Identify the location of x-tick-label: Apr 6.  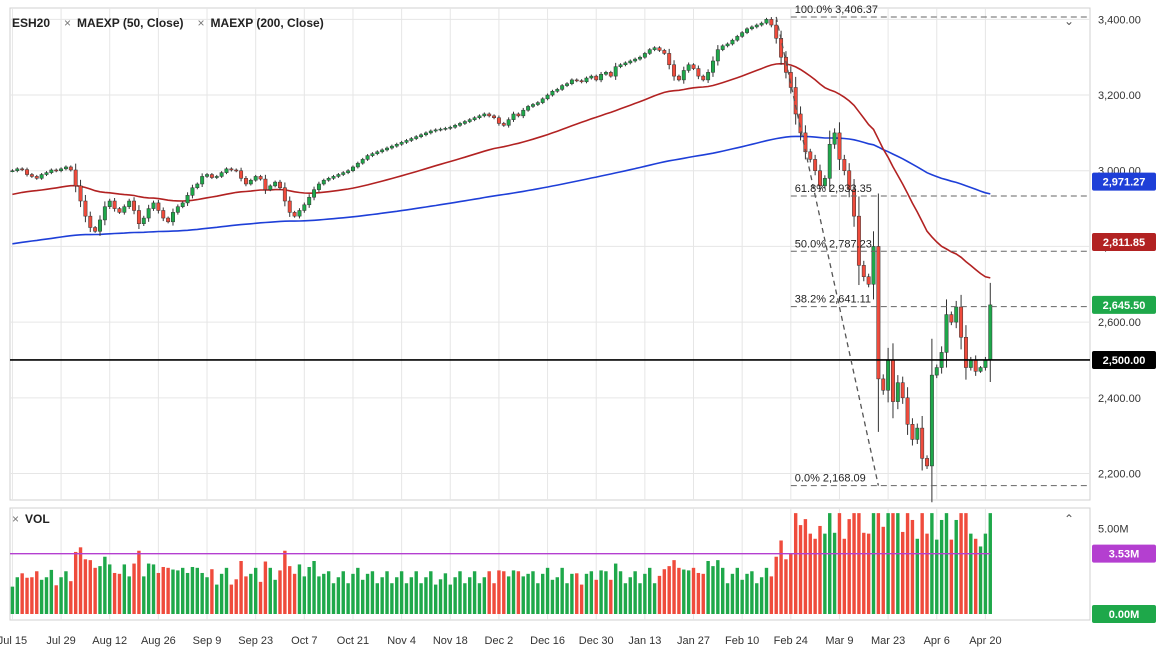
(937, 641).